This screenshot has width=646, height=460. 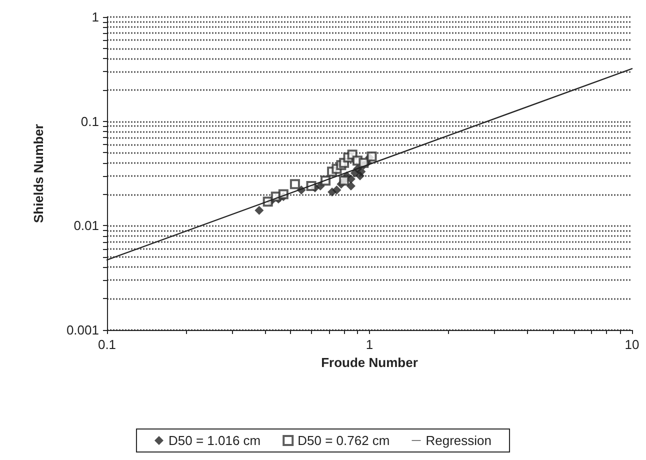 What do you see at coordinates (370, 344) in the screenshot?
I see `x-tick-label: 1` at bounding box center [370, 344].